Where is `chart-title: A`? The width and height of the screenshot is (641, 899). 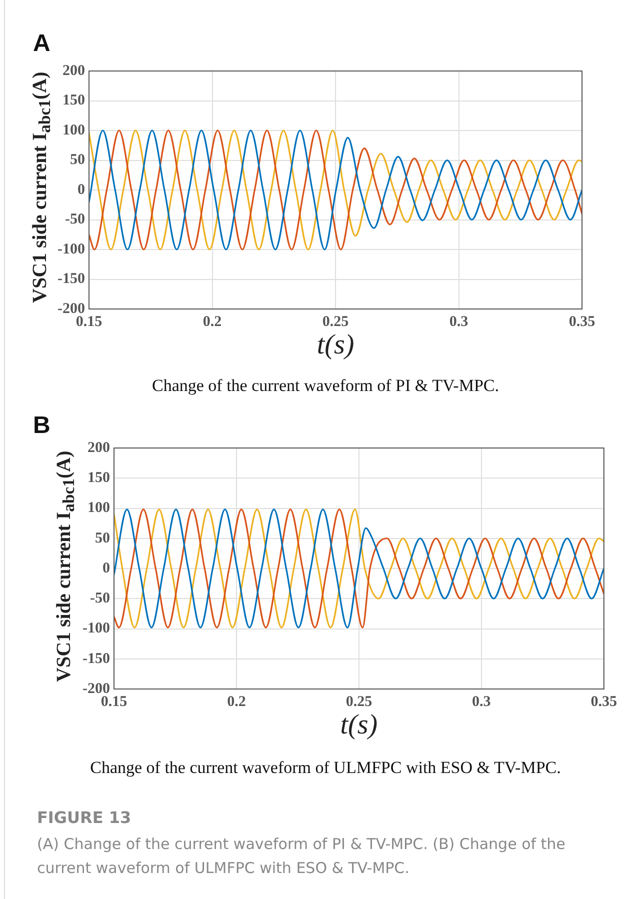
chart-title: A is located at coordinates (41, 44).